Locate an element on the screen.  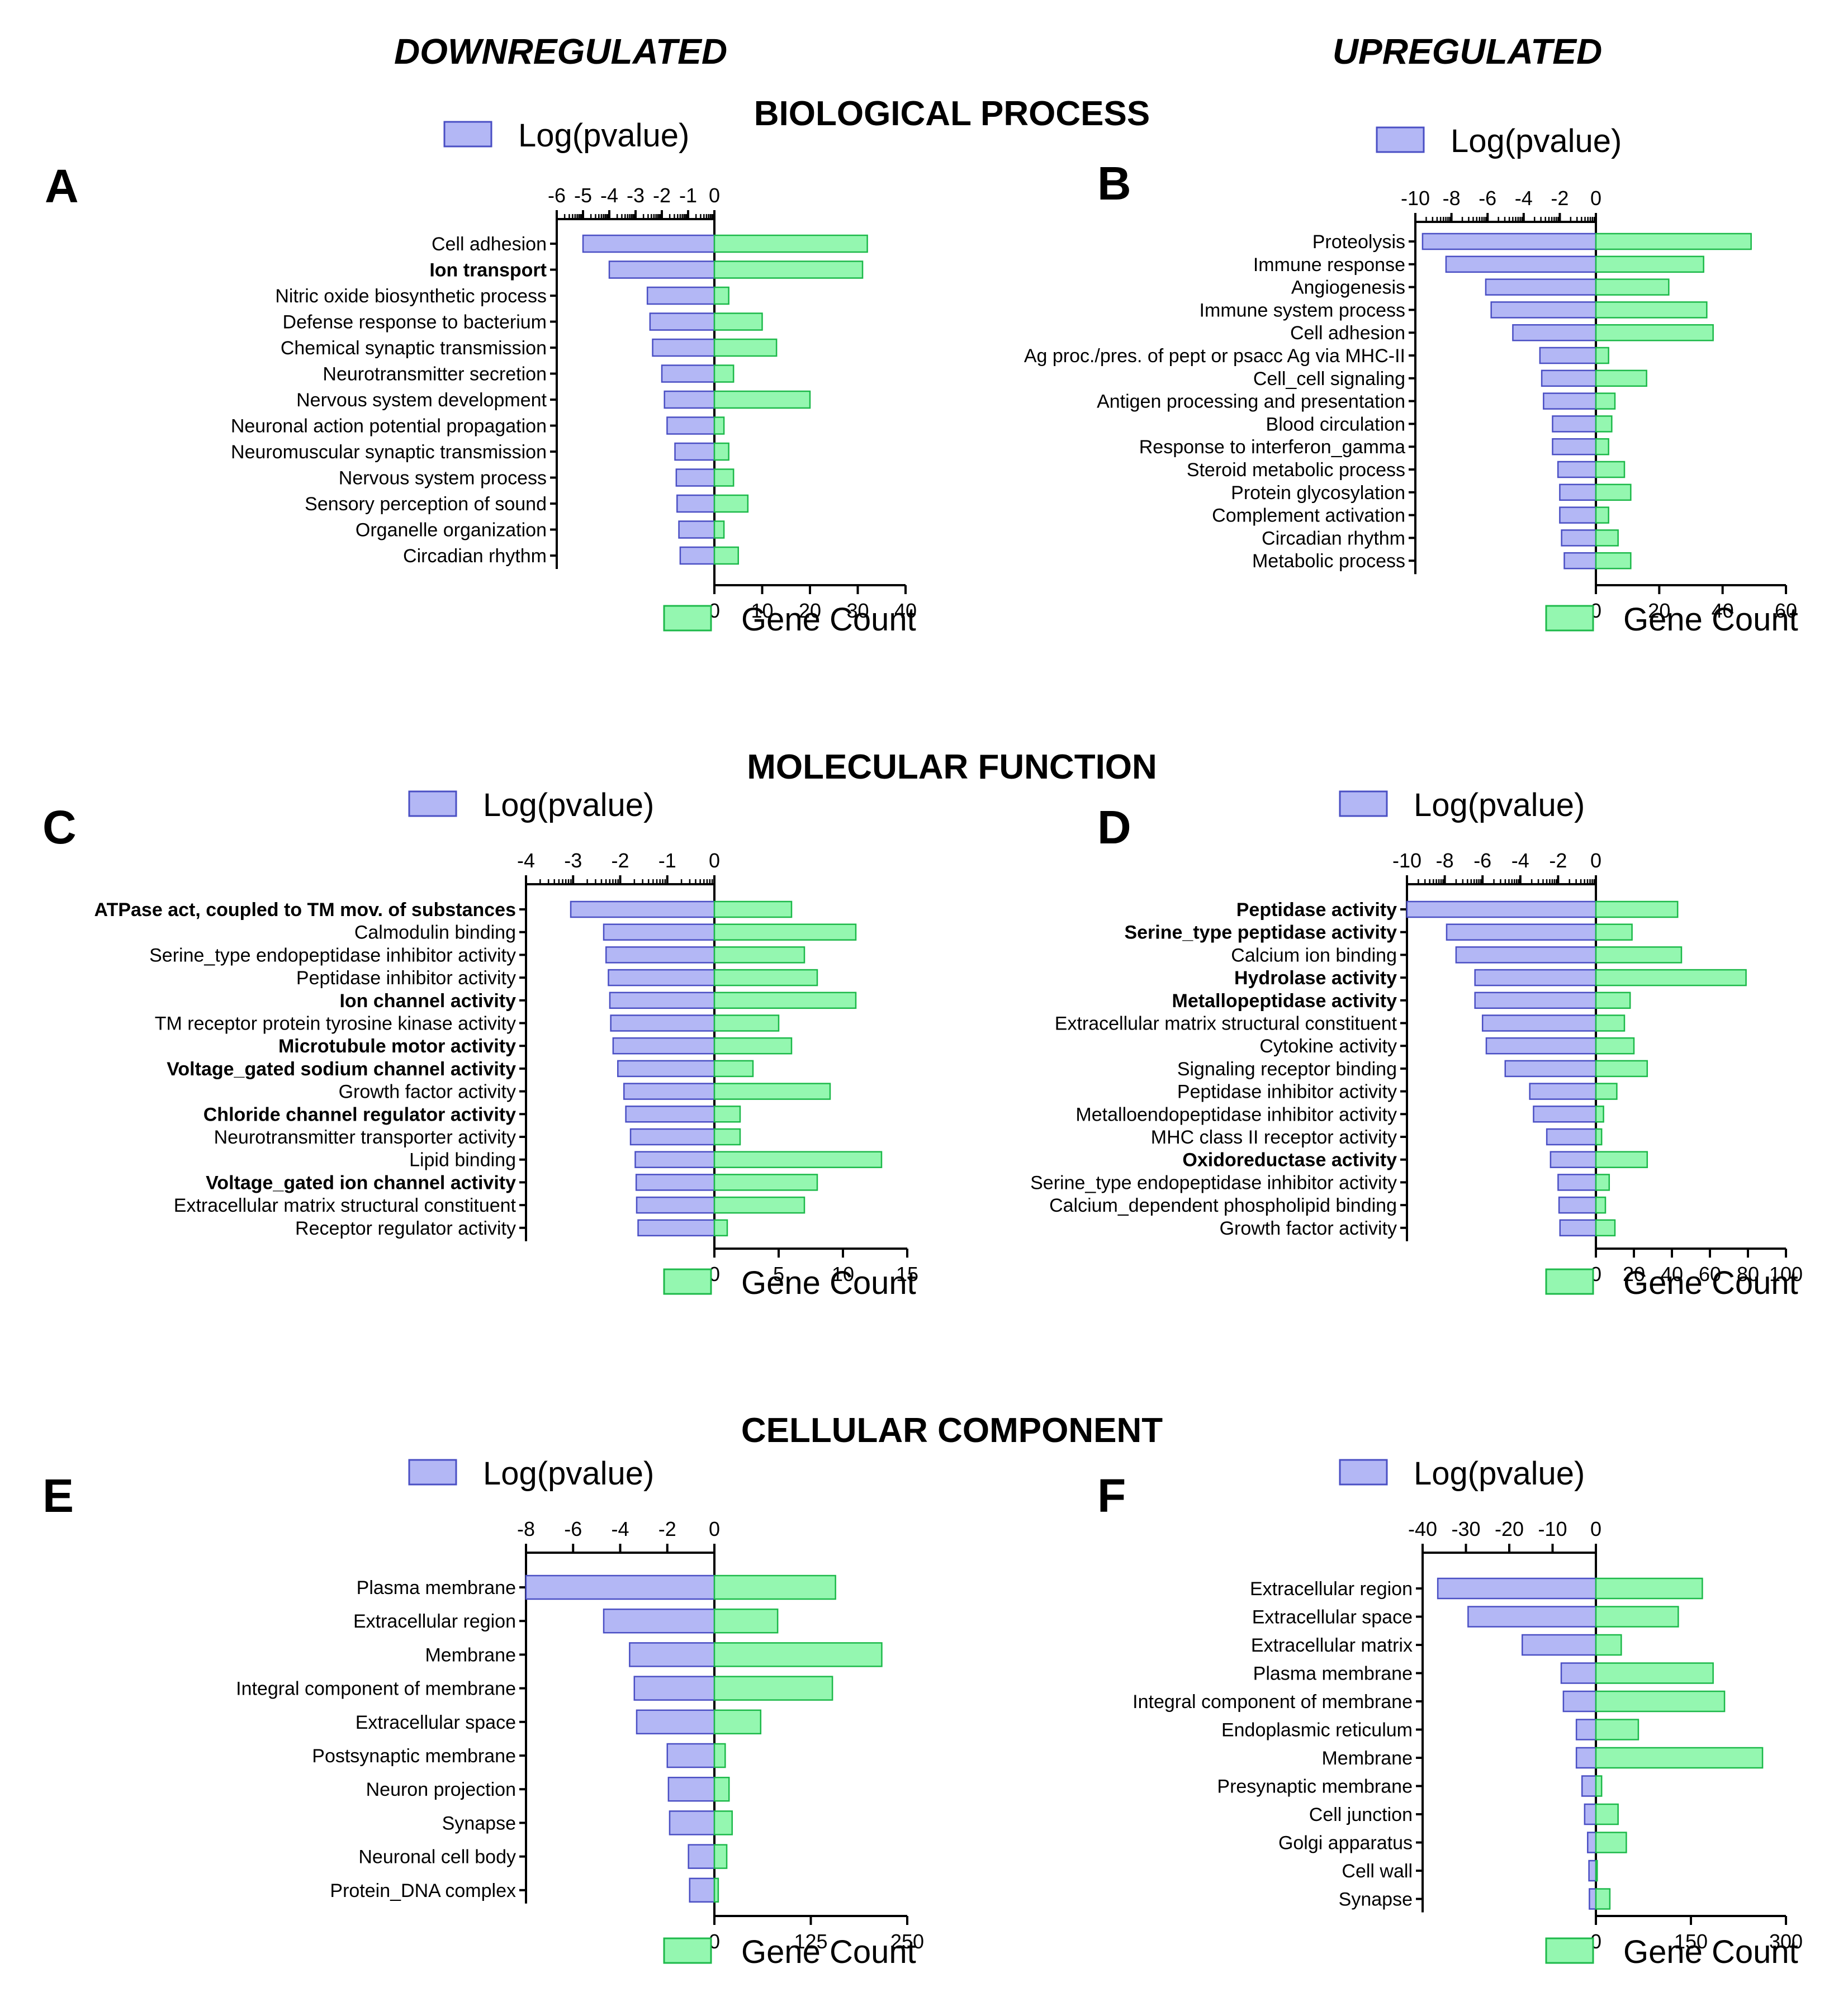
category-label: Membrane is located at coordinates (1367, 1758).